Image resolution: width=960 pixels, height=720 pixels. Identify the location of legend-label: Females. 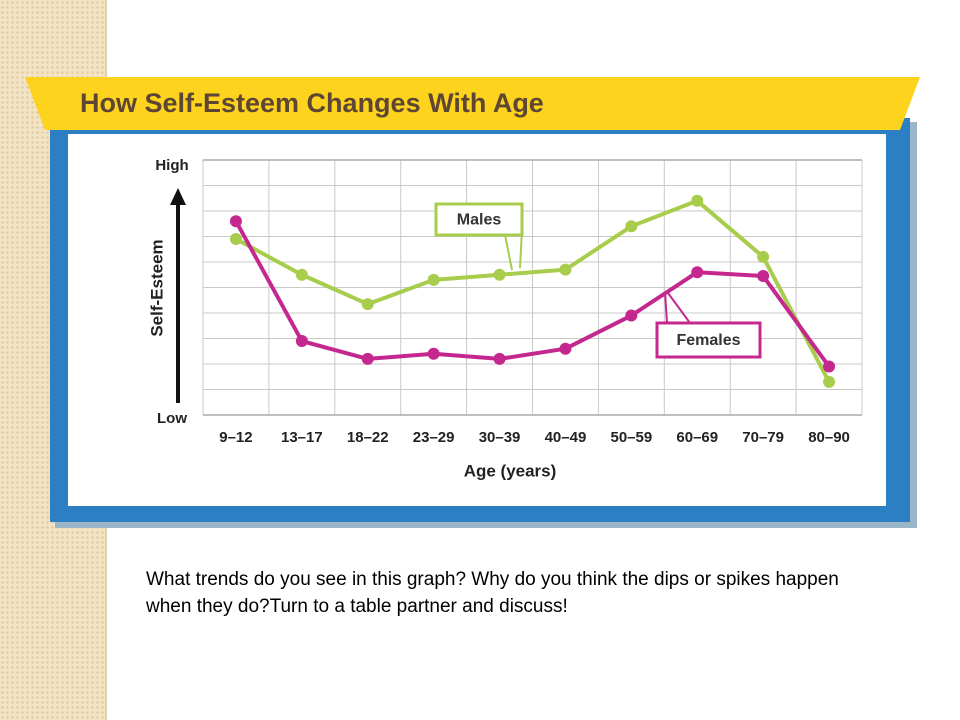
(708, 340).